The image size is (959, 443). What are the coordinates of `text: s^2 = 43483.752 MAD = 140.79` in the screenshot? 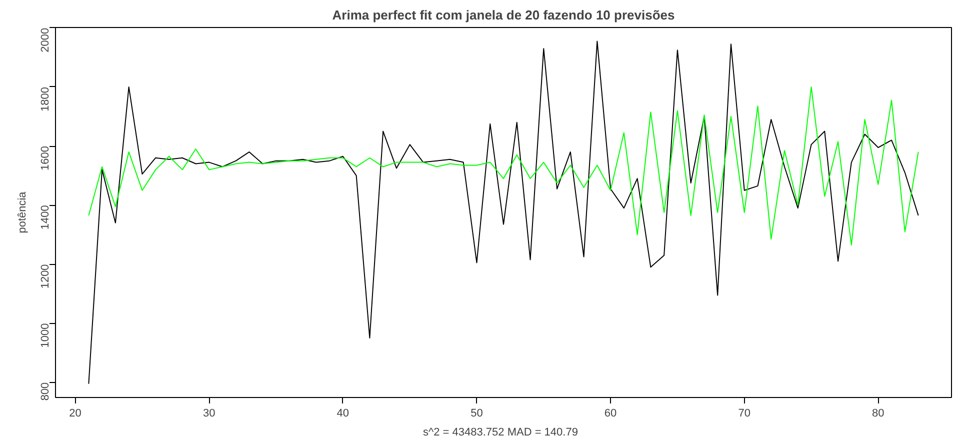 It's located at (500, 432).